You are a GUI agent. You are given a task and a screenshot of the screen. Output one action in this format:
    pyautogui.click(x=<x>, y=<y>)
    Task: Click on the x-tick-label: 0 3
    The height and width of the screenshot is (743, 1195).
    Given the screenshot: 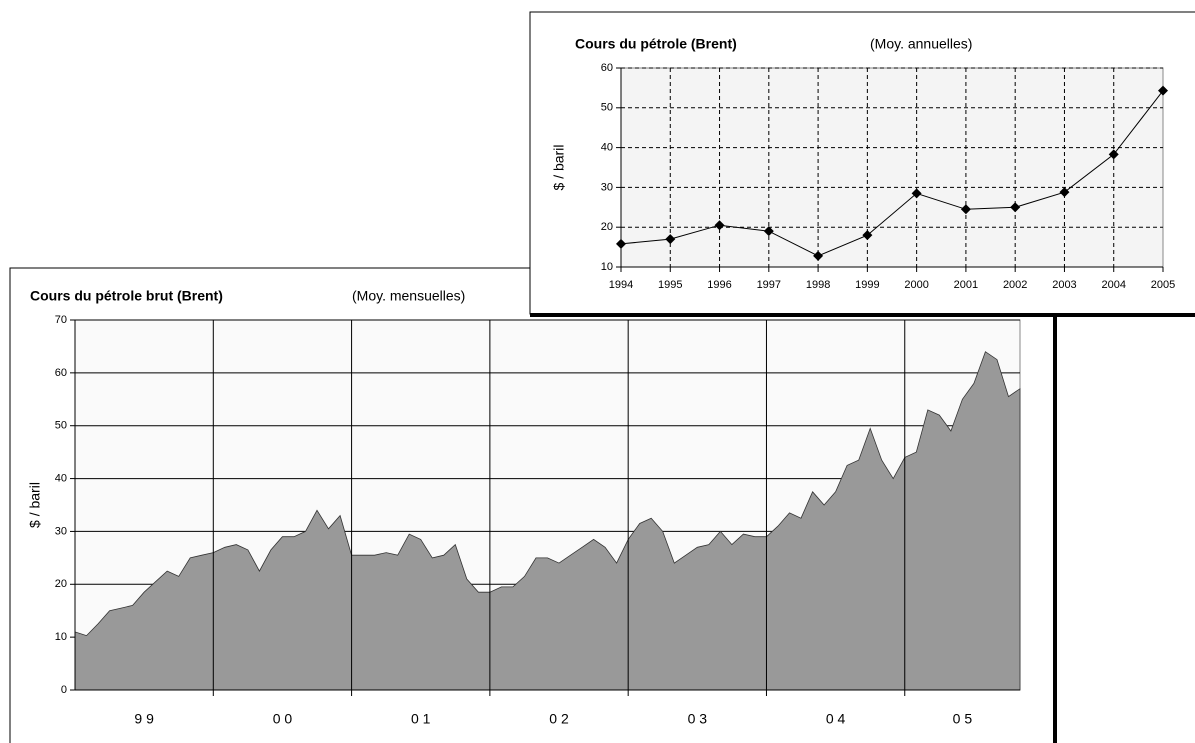 What is the action you would take?
    pyautogui.click(x=698, y=719)
    